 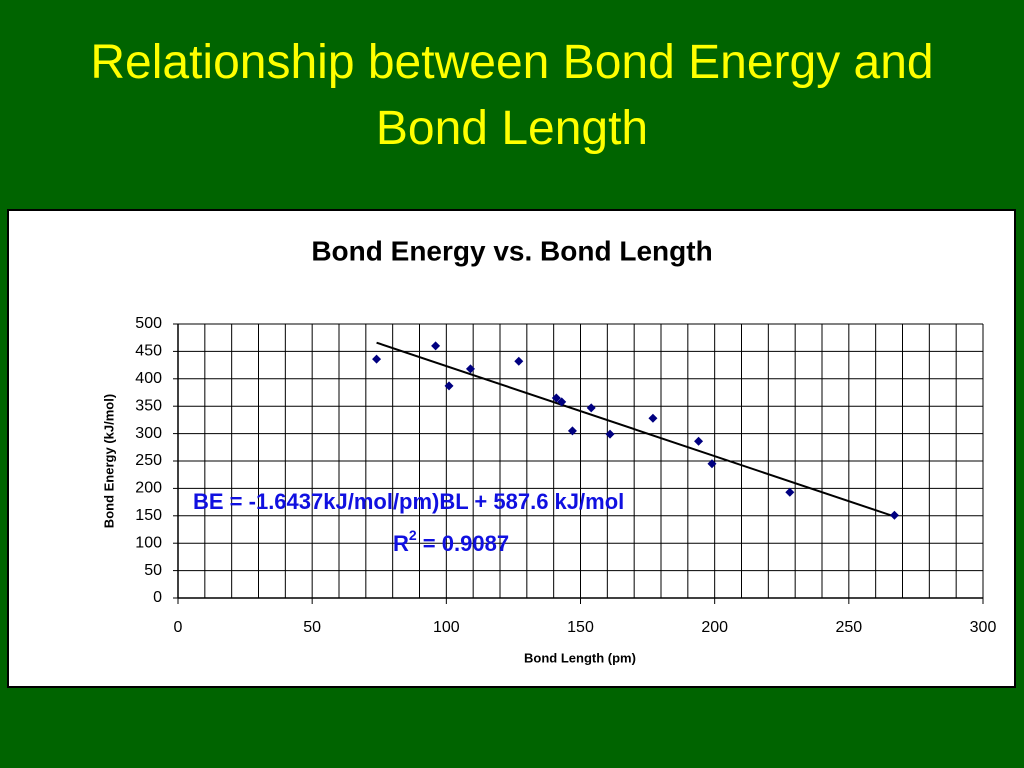 I want to click on x-tick-label: 200, so click(x=714, y=627).